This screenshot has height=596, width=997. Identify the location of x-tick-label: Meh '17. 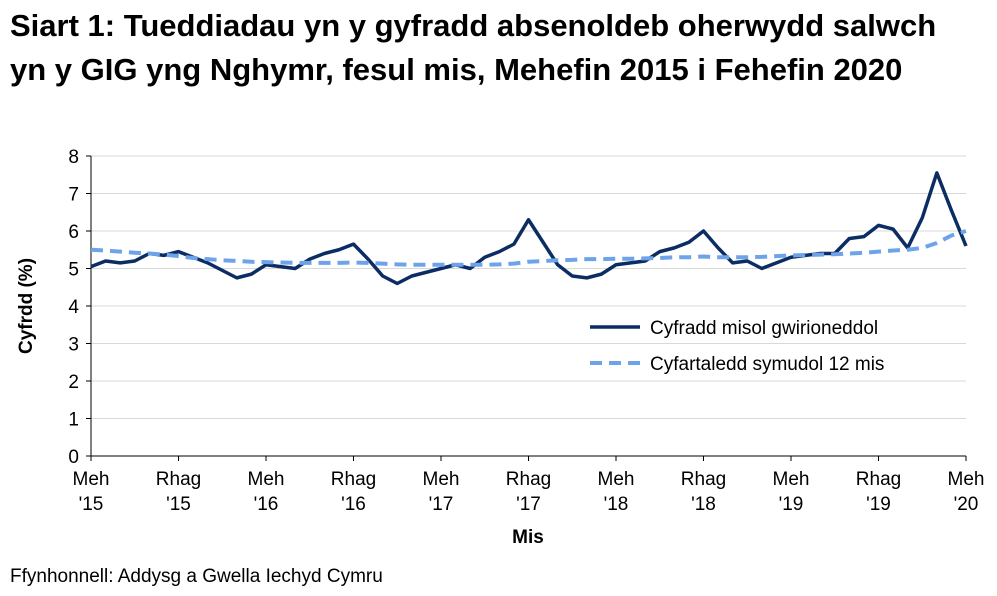
(441, 492).